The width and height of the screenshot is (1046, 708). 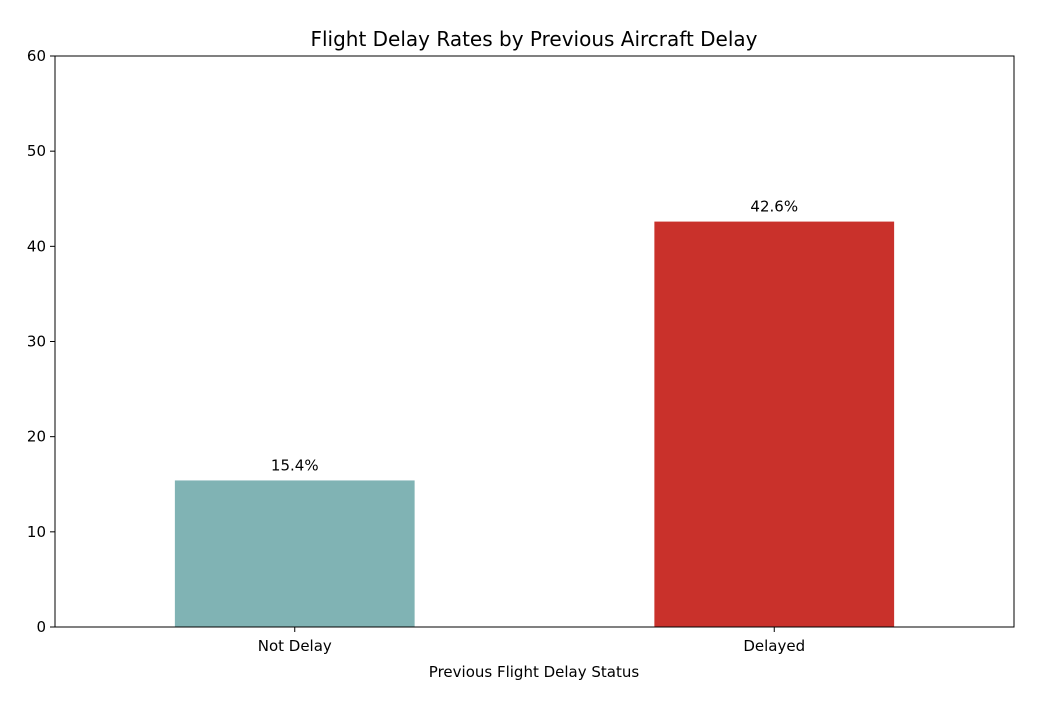 What do you see at coordinates (774, 207) in the screenshot?
I see `data-label-delayed: 42.6%` at bounding box center [774, 207].